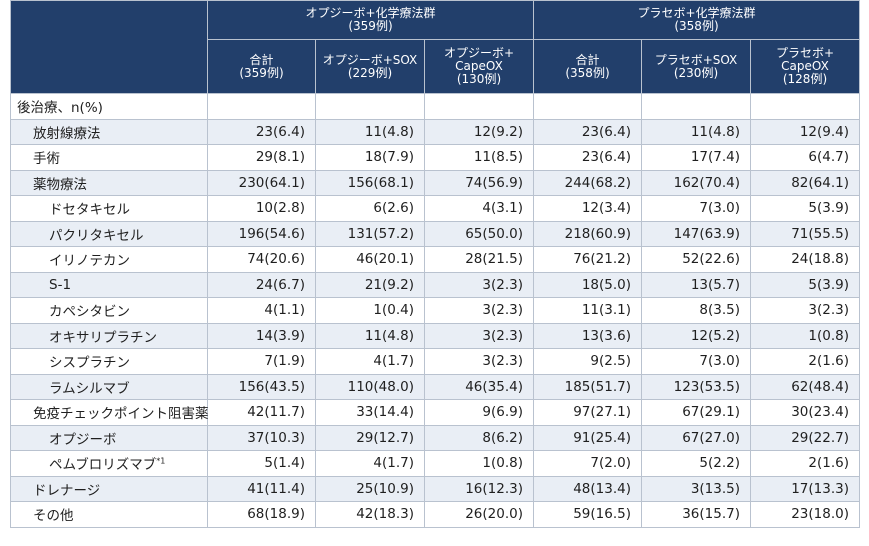  Describe the element at coordinates (370, 157) in the screenshot. I see `table-cell: 18(7.9)` at that location.